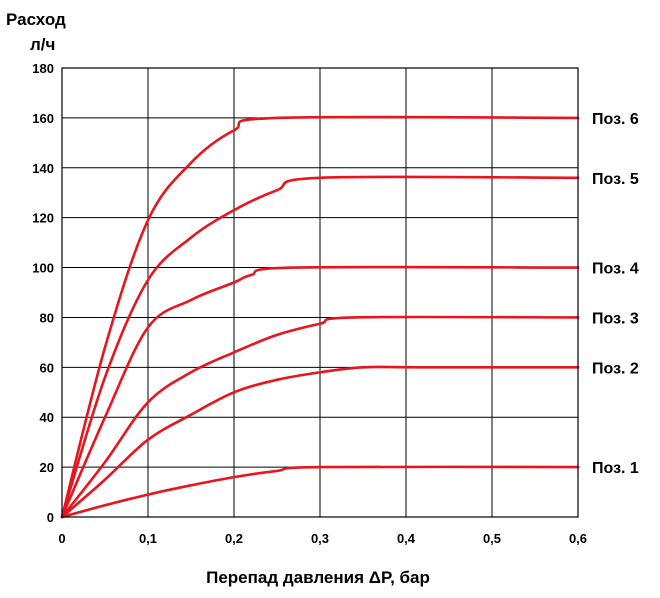 The image size is (660, 598). I want to click on y-tick-label: 120, so click(43, 218).